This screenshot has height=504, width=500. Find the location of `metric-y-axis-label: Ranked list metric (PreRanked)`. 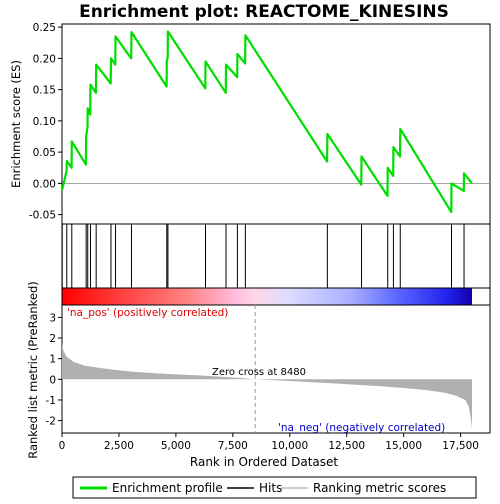

metric-y-axis-label: Ranked list metric (PreRanked) is located at coordinates (33, 370).